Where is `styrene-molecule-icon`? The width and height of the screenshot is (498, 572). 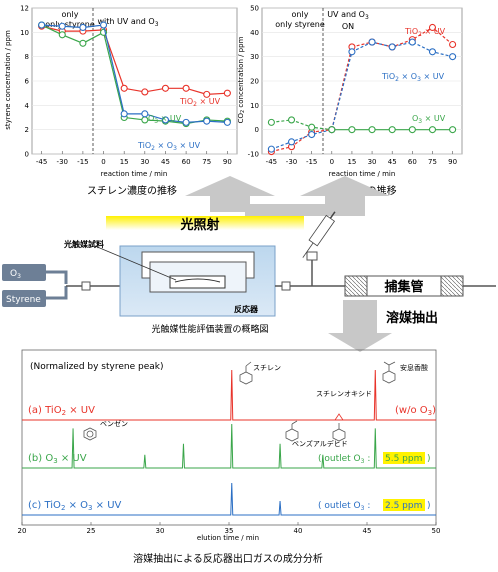
styrene-molecule-icon is located at coordinates (246, 373).